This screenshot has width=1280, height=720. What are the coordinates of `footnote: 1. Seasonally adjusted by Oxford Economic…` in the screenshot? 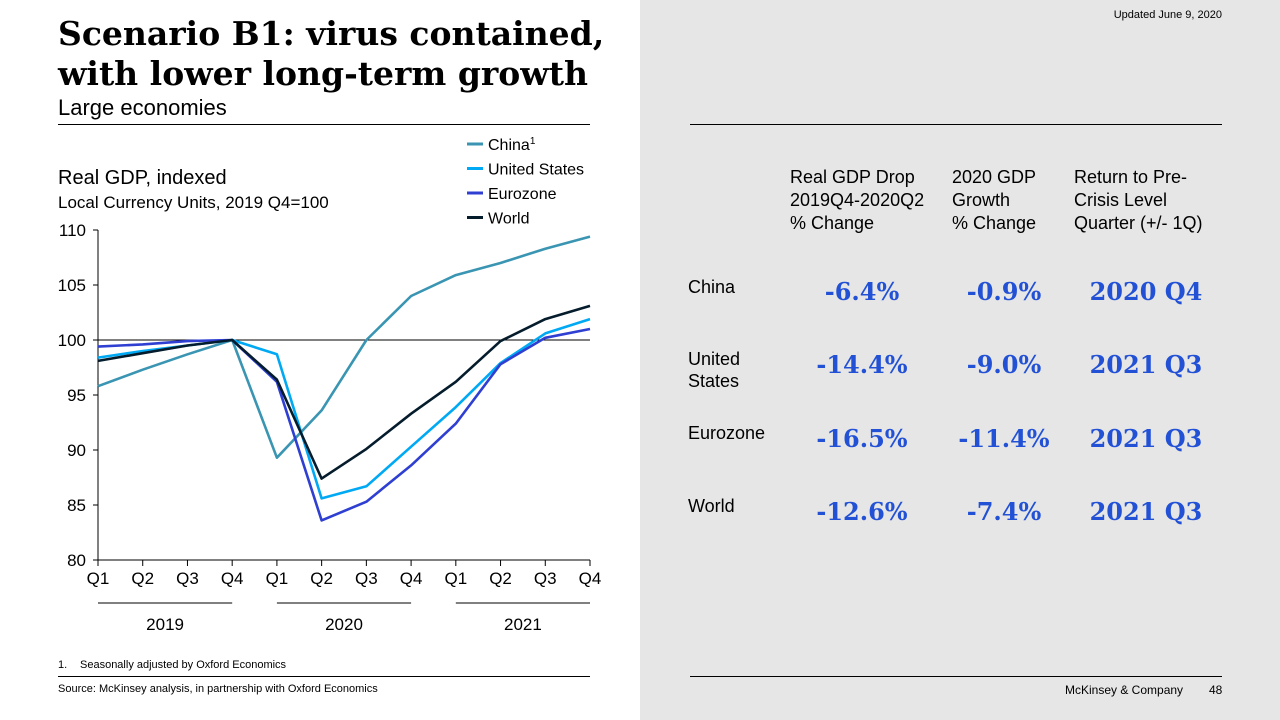 It's located at (172, 665).